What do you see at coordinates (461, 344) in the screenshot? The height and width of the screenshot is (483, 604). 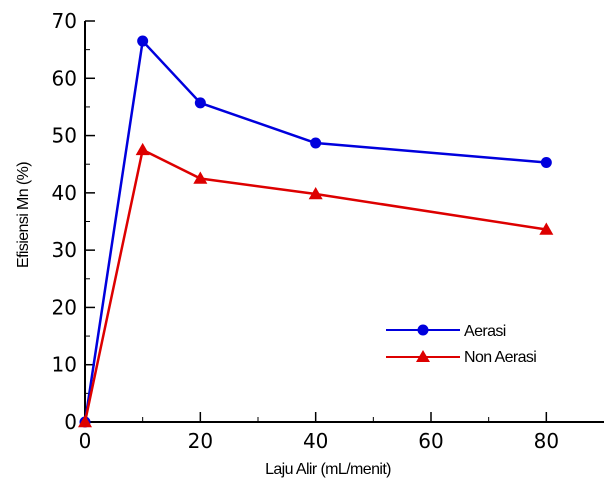 I see `legend: Aerasi Non Aerasi` at bounding box center [461, 344].